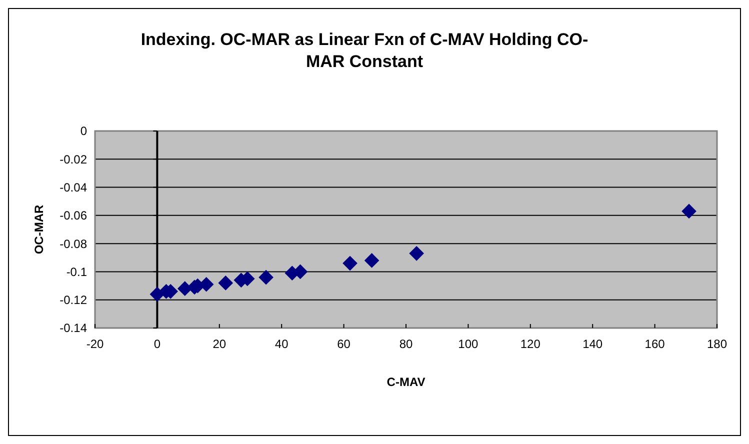 Image resolution: width=749 pixels, height=444 pixels. What do you see at coordinates (219, 344) in the screenshot?
I see `x-tick-label: 20` at bounding box center [219, 344].